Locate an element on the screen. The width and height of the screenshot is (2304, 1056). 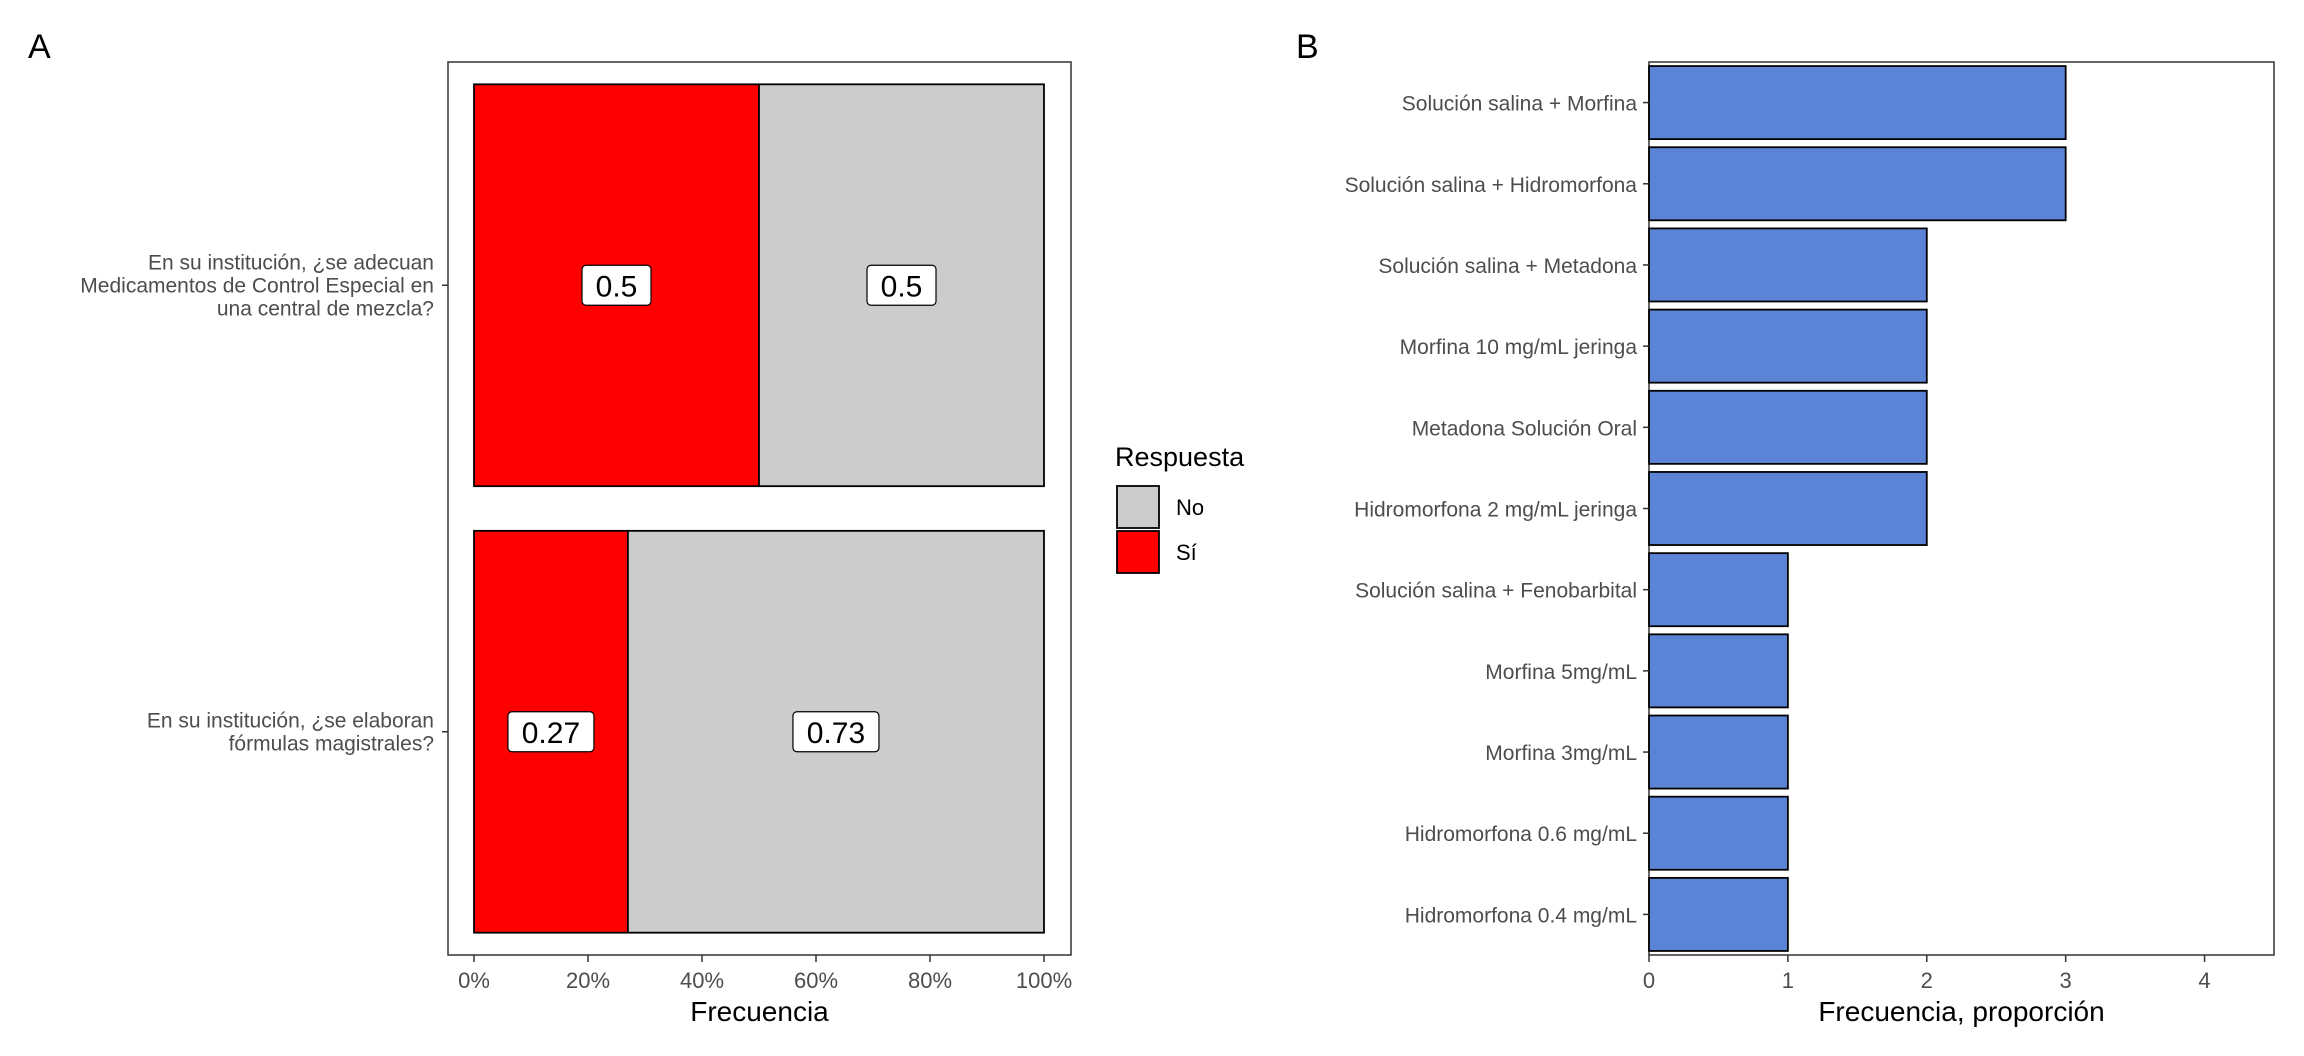
svg-text: 0.73 is located at coordinates (836, 733).